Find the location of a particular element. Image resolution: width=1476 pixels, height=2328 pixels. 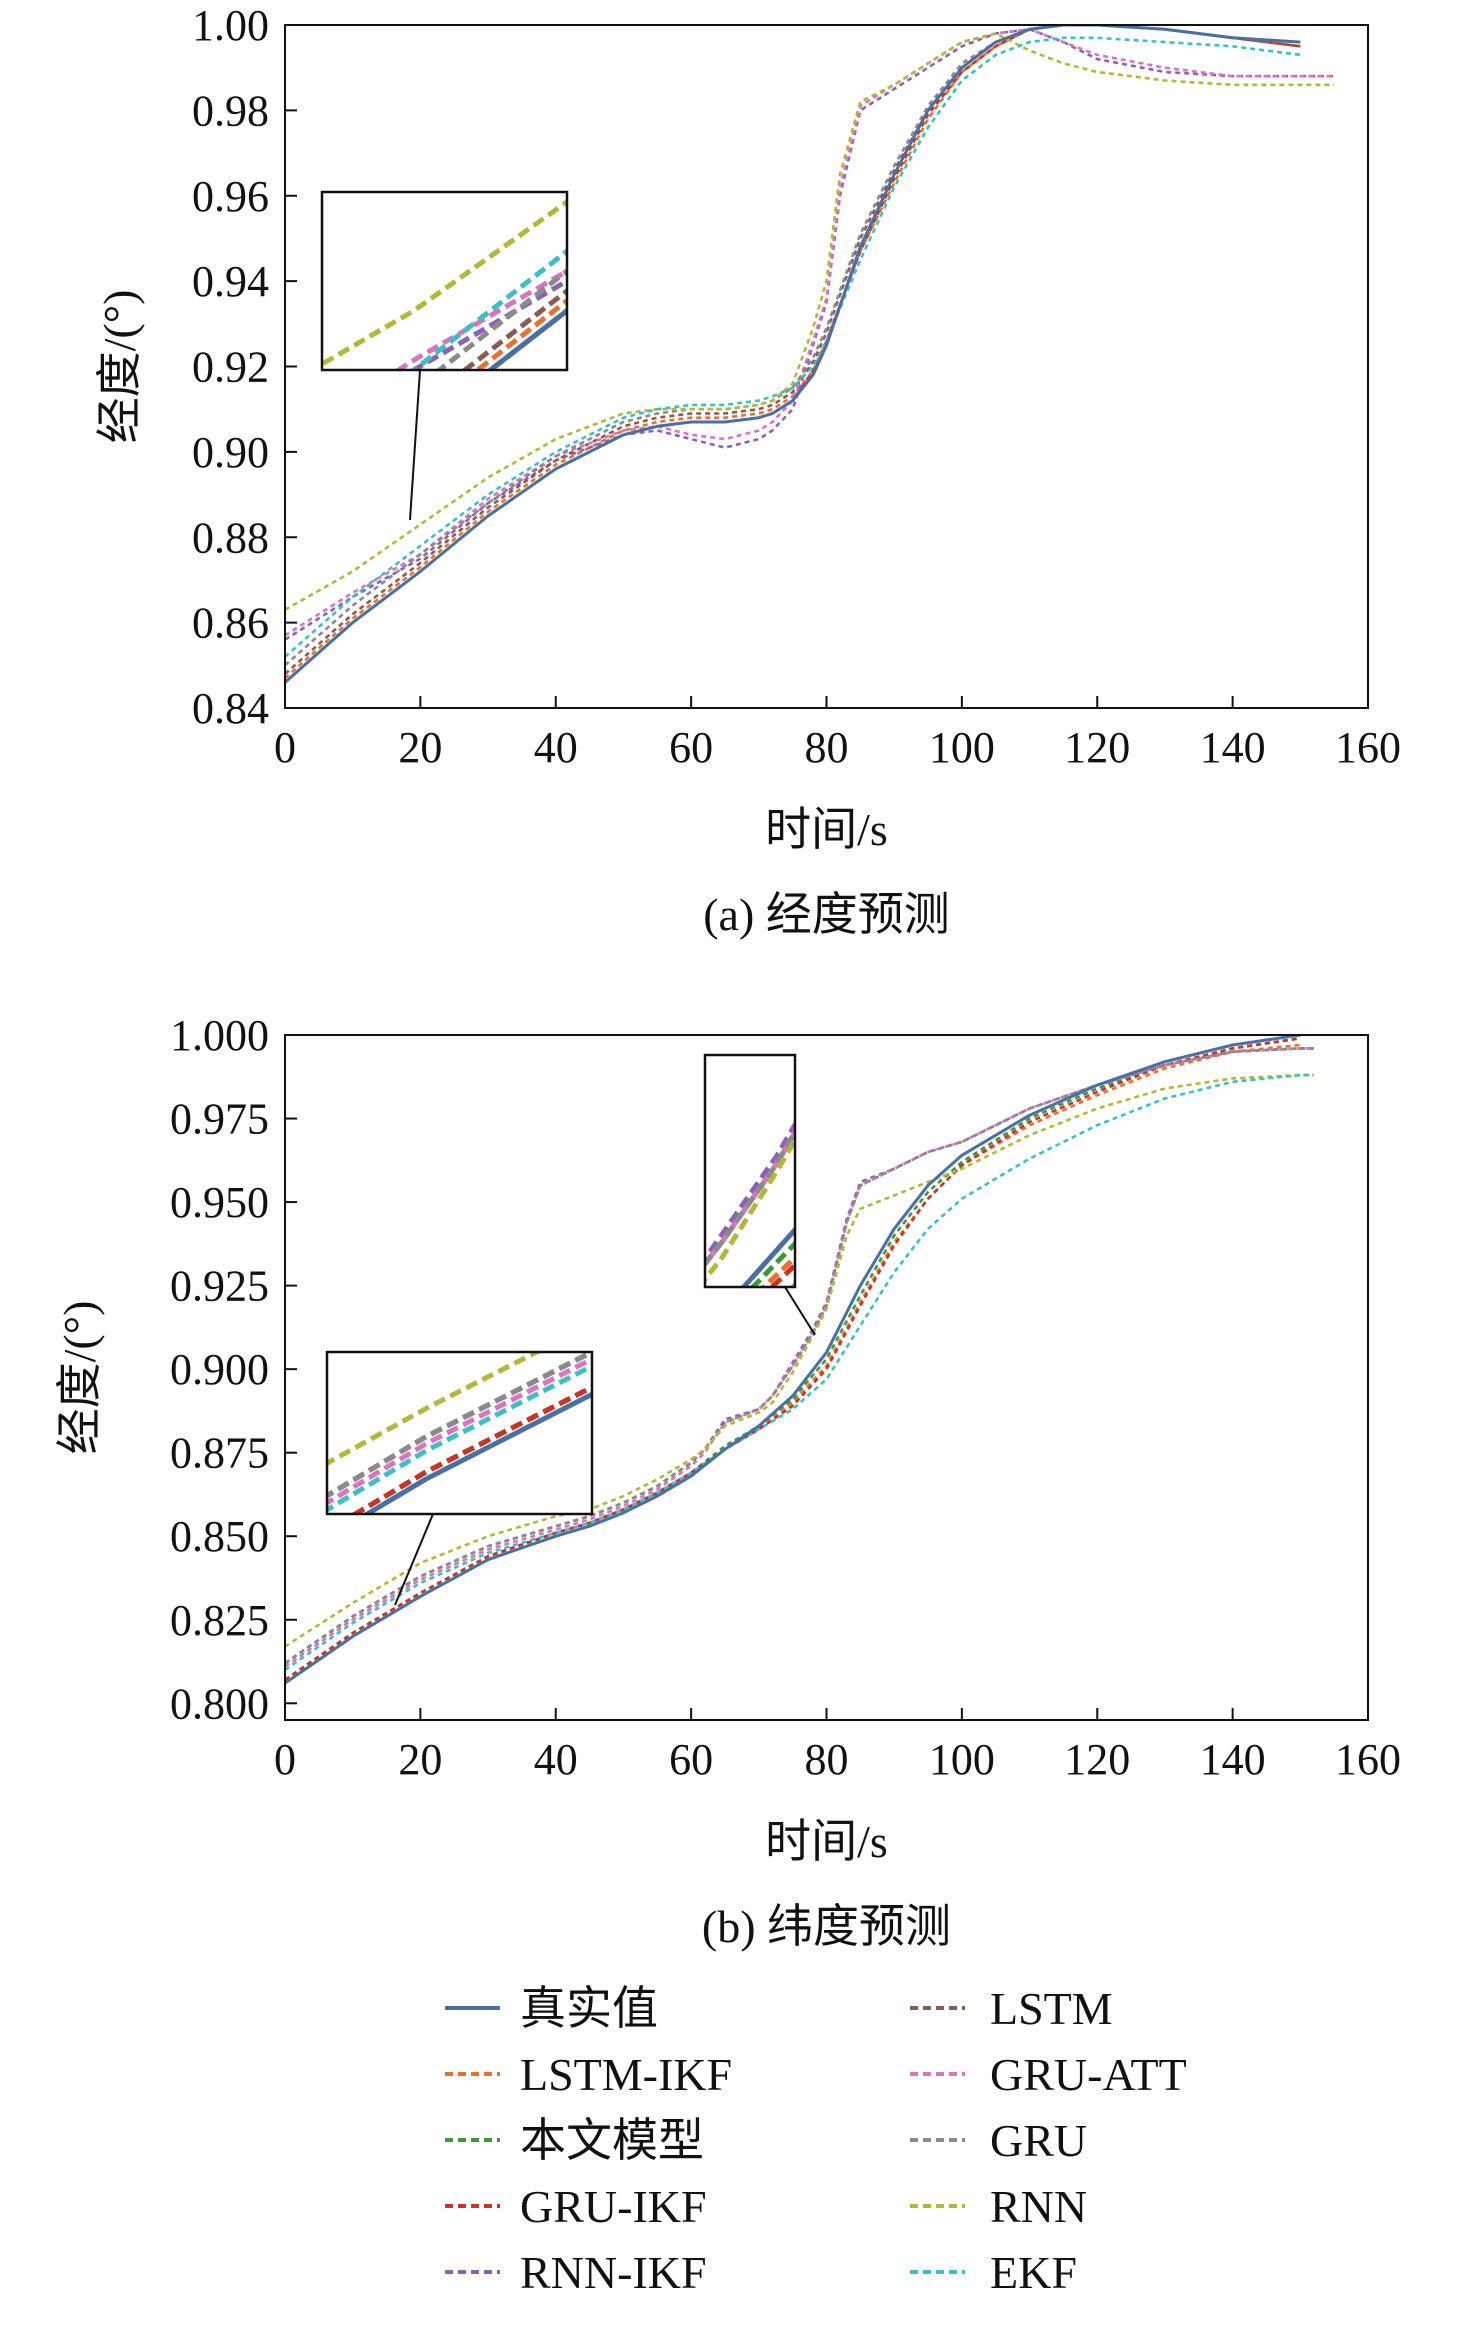

legend-item: GRU is located at coordinates (998, 2140).